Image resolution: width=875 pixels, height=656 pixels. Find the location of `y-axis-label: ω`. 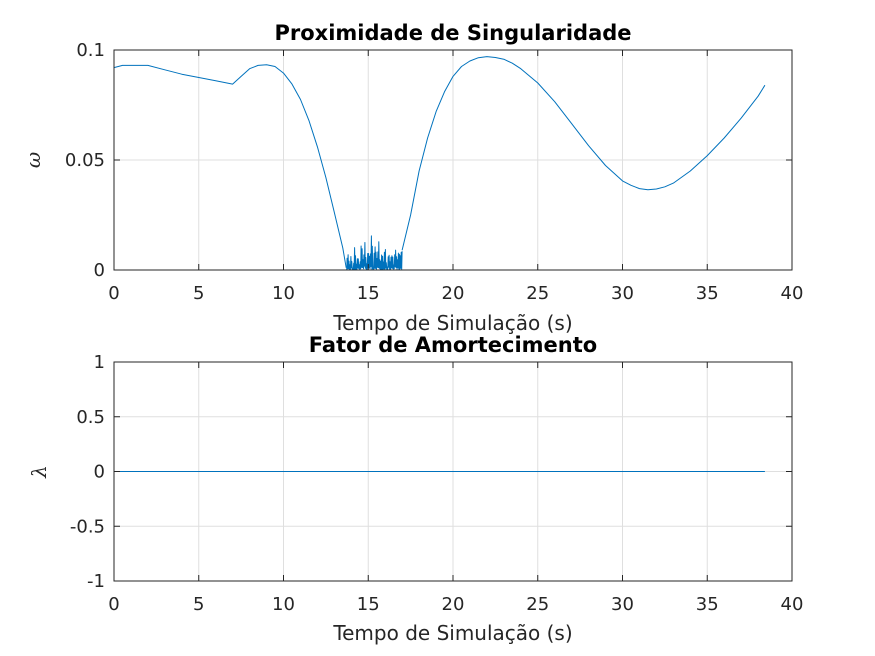

y-axis-label: ω is located at coordinates (33, 160).